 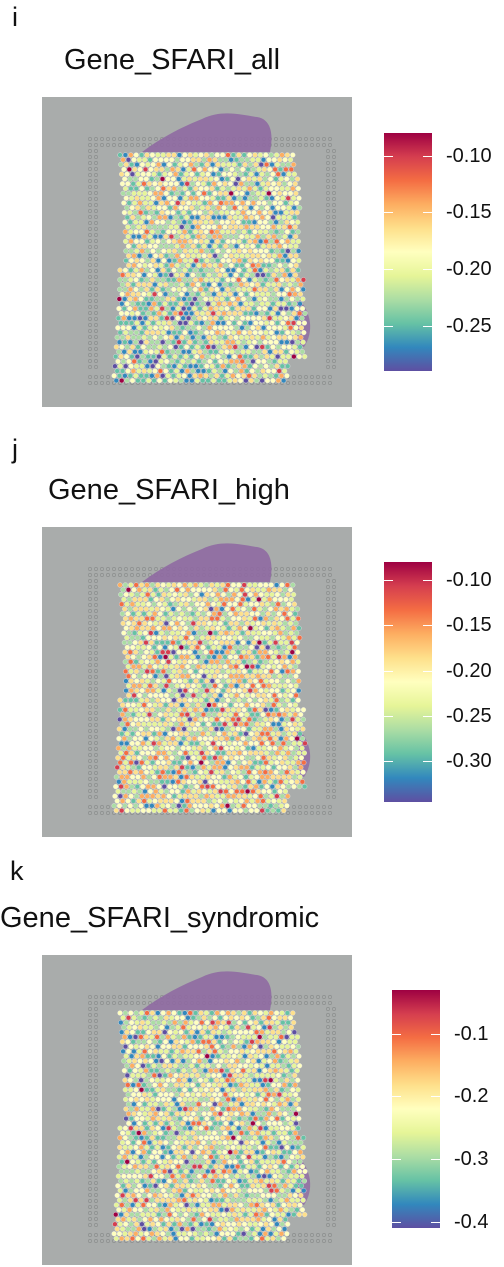 What do you see at coordinates (471, 1034) in the screenshot?
I see `colorbar-tick-label: -0.1` at bounding box center [471, 1034].